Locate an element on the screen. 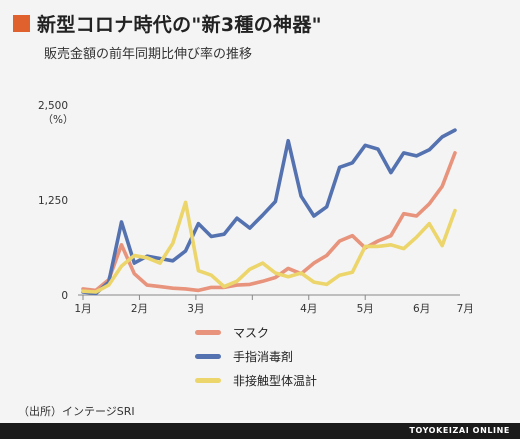 Image resolution: width=520 pixels, height=439 pixels. source-note: （出所）インテージSRI is located at coordinates (76, 411).